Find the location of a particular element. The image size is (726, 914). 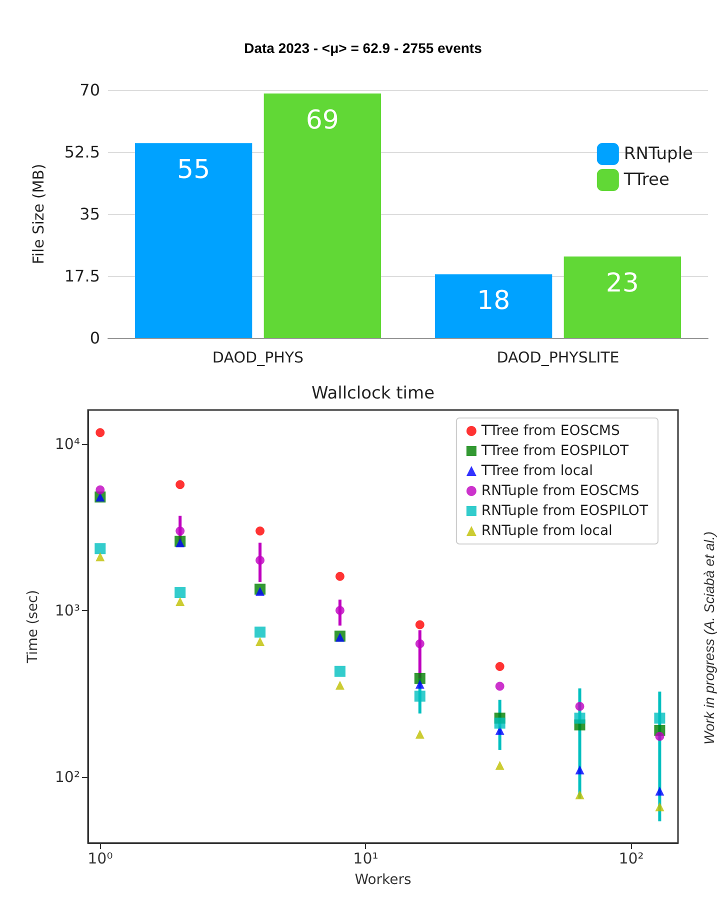

x-tick-label: 10² is located at coordinates (631, 859).